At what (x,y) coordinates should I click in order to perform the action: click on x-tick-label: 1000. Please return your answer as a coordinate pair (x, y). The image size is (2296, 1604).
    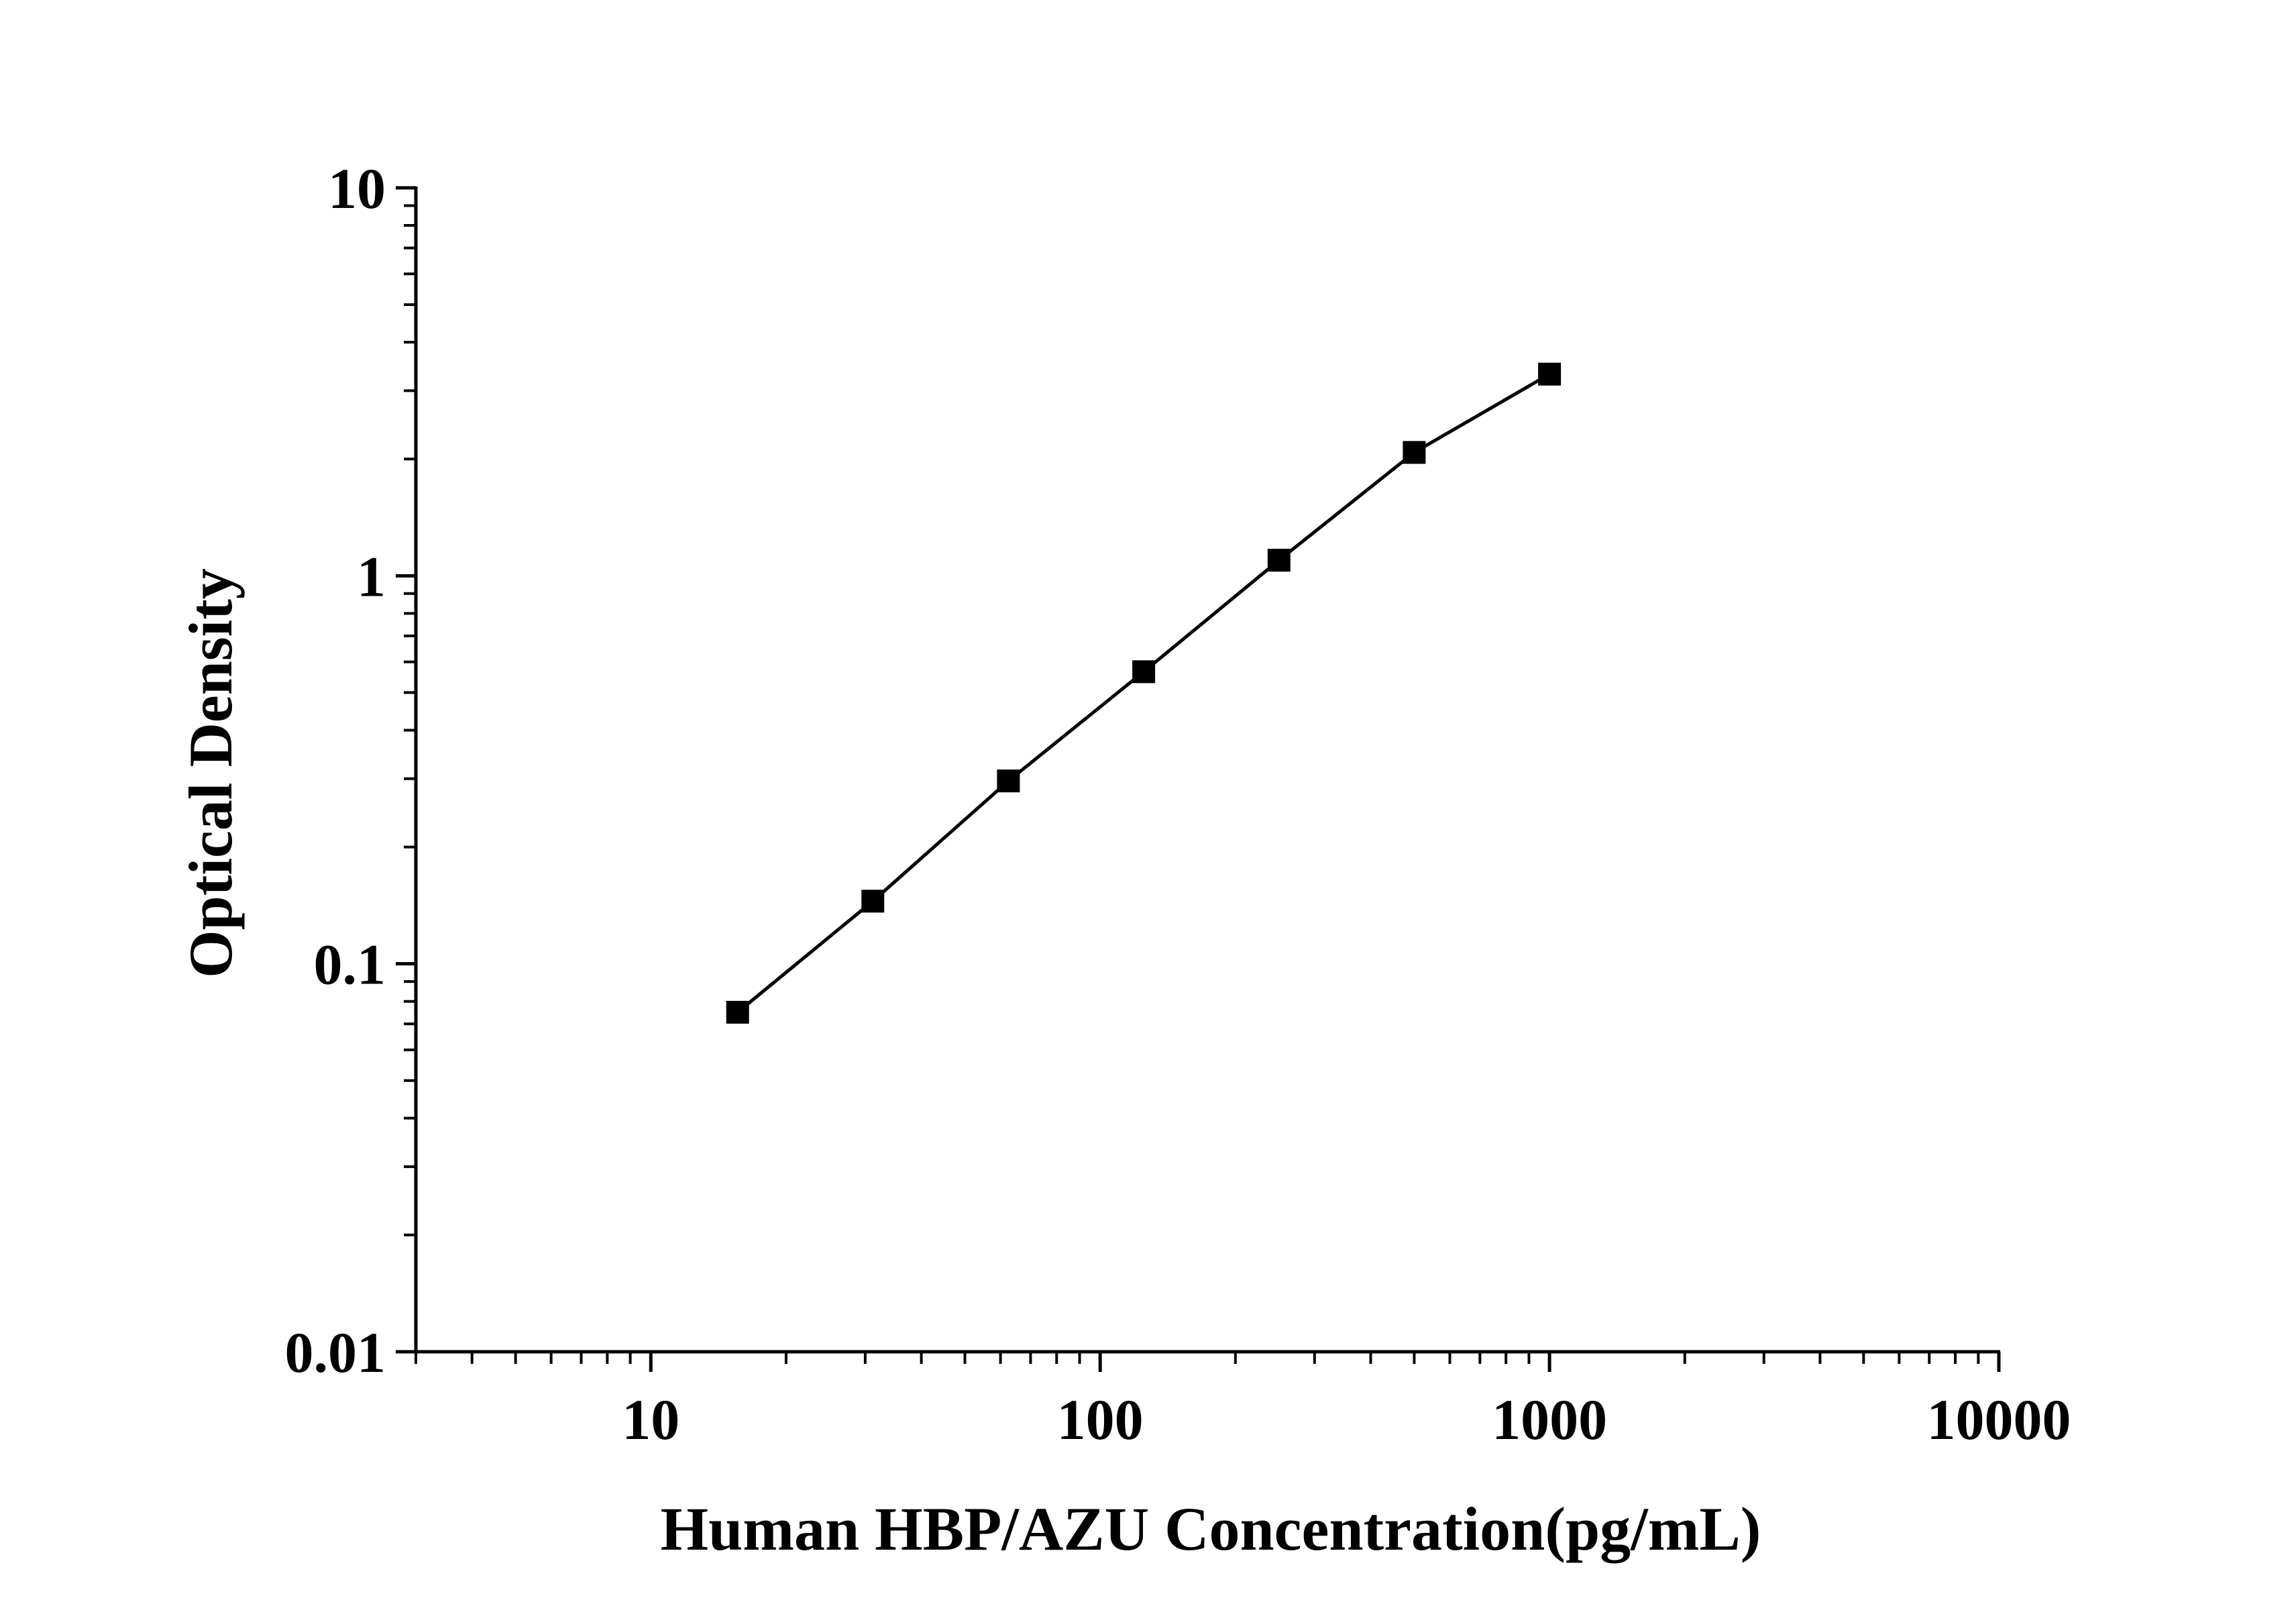
    Looking at the image, I should click on (1549, 1420).